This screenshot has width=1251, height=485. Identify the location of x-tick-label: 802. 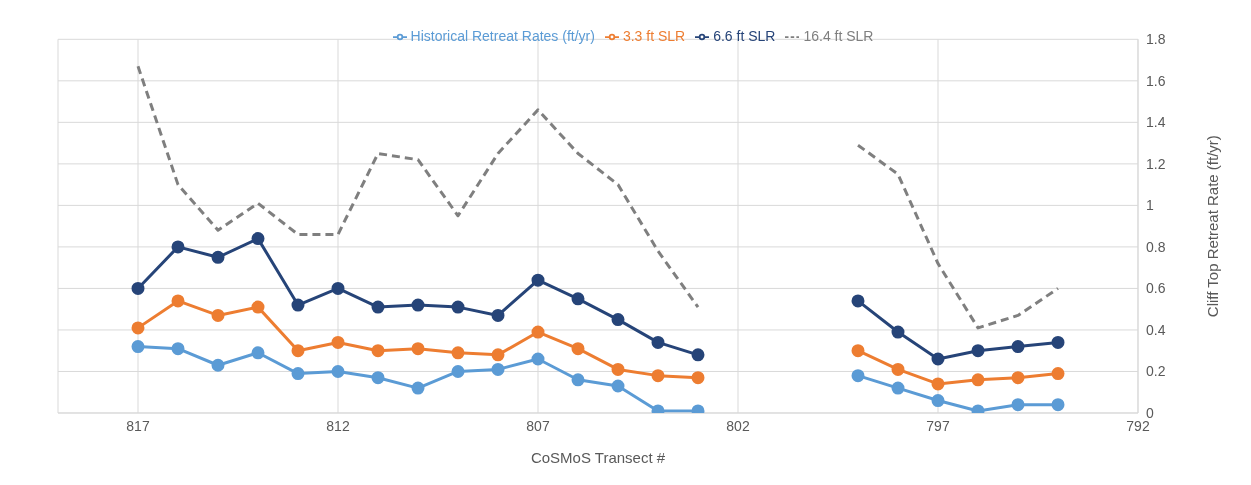
(738, 425).